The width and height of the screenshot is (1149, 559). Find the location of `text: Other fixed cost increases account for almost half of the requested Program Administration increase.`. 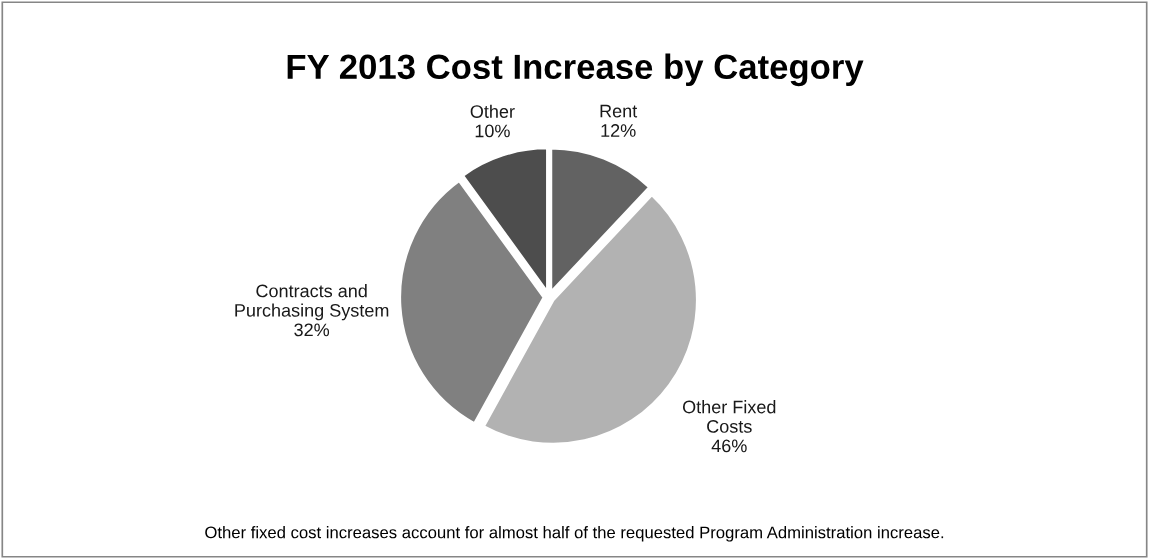

text: Other fixed cost increases account for almost half of the requested Program Administration increase. is located at coordinates (574, 534).